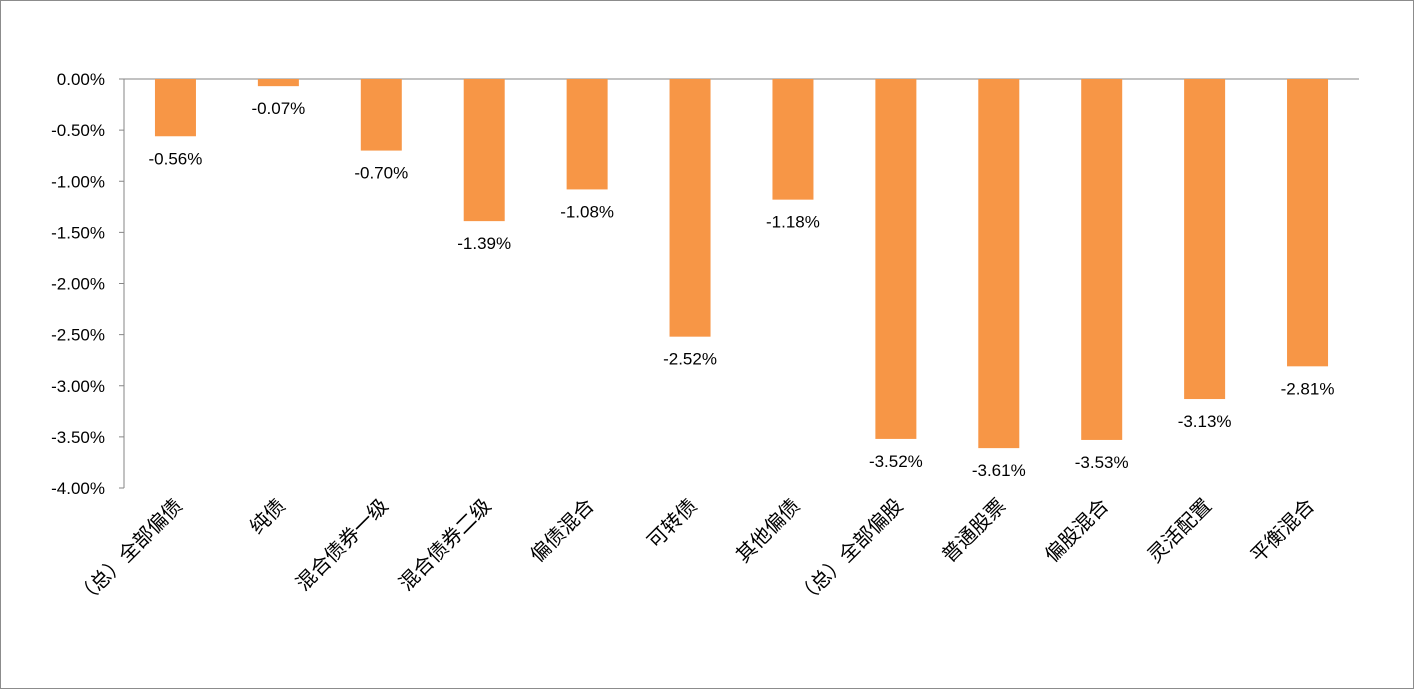 The image size is (1414, 690). I want to click on y-tick-label: -3.50%, so click(78, 437).